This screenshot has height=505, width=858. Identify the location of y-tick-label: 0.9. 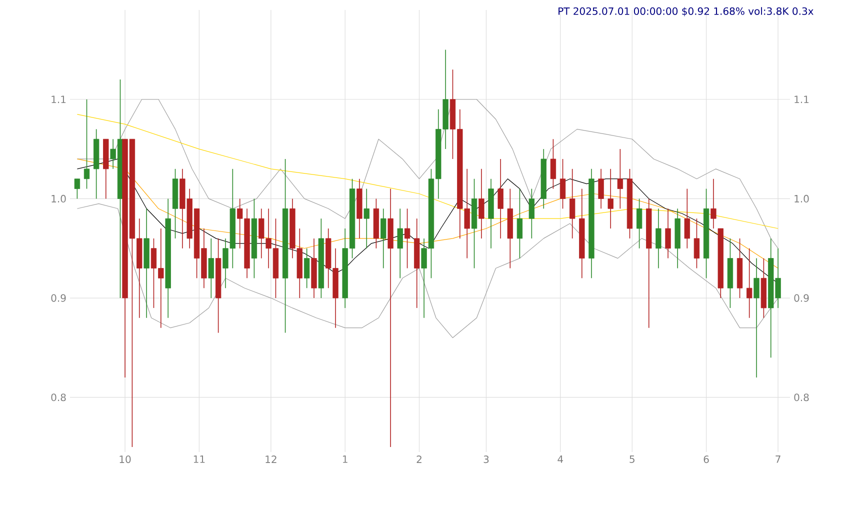
(58, 298).